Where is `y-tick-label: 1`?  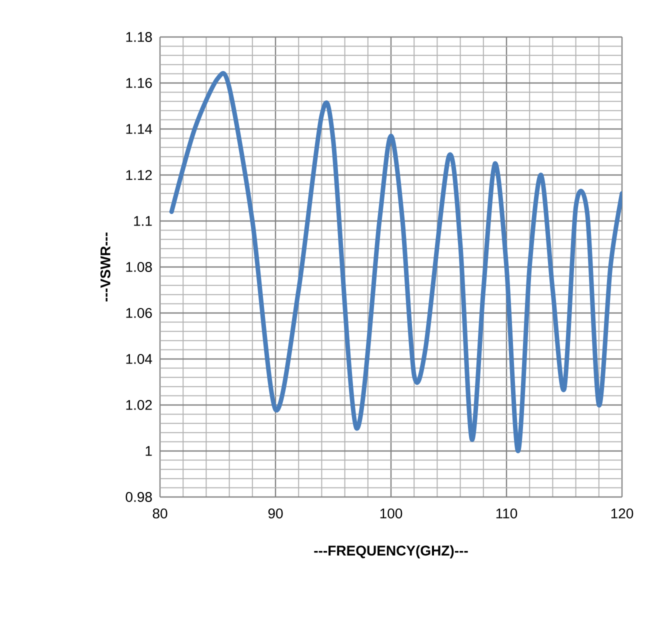
y-tick-label: 1 is located at coordinates (149, 451).